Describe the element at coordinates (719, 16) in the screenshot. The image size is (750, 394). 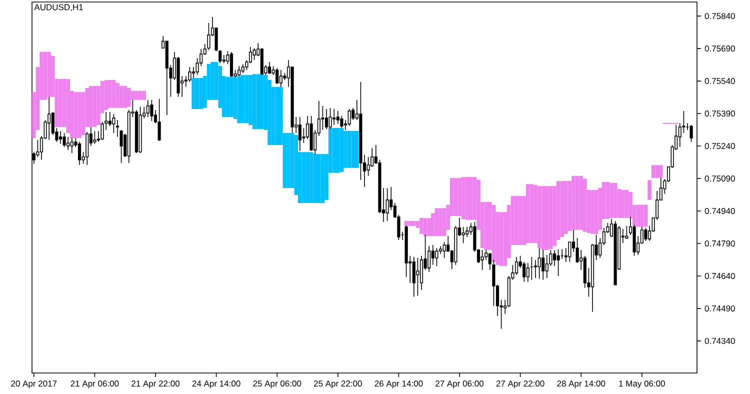
I see `y-tick-label: 0.75840` at that location.